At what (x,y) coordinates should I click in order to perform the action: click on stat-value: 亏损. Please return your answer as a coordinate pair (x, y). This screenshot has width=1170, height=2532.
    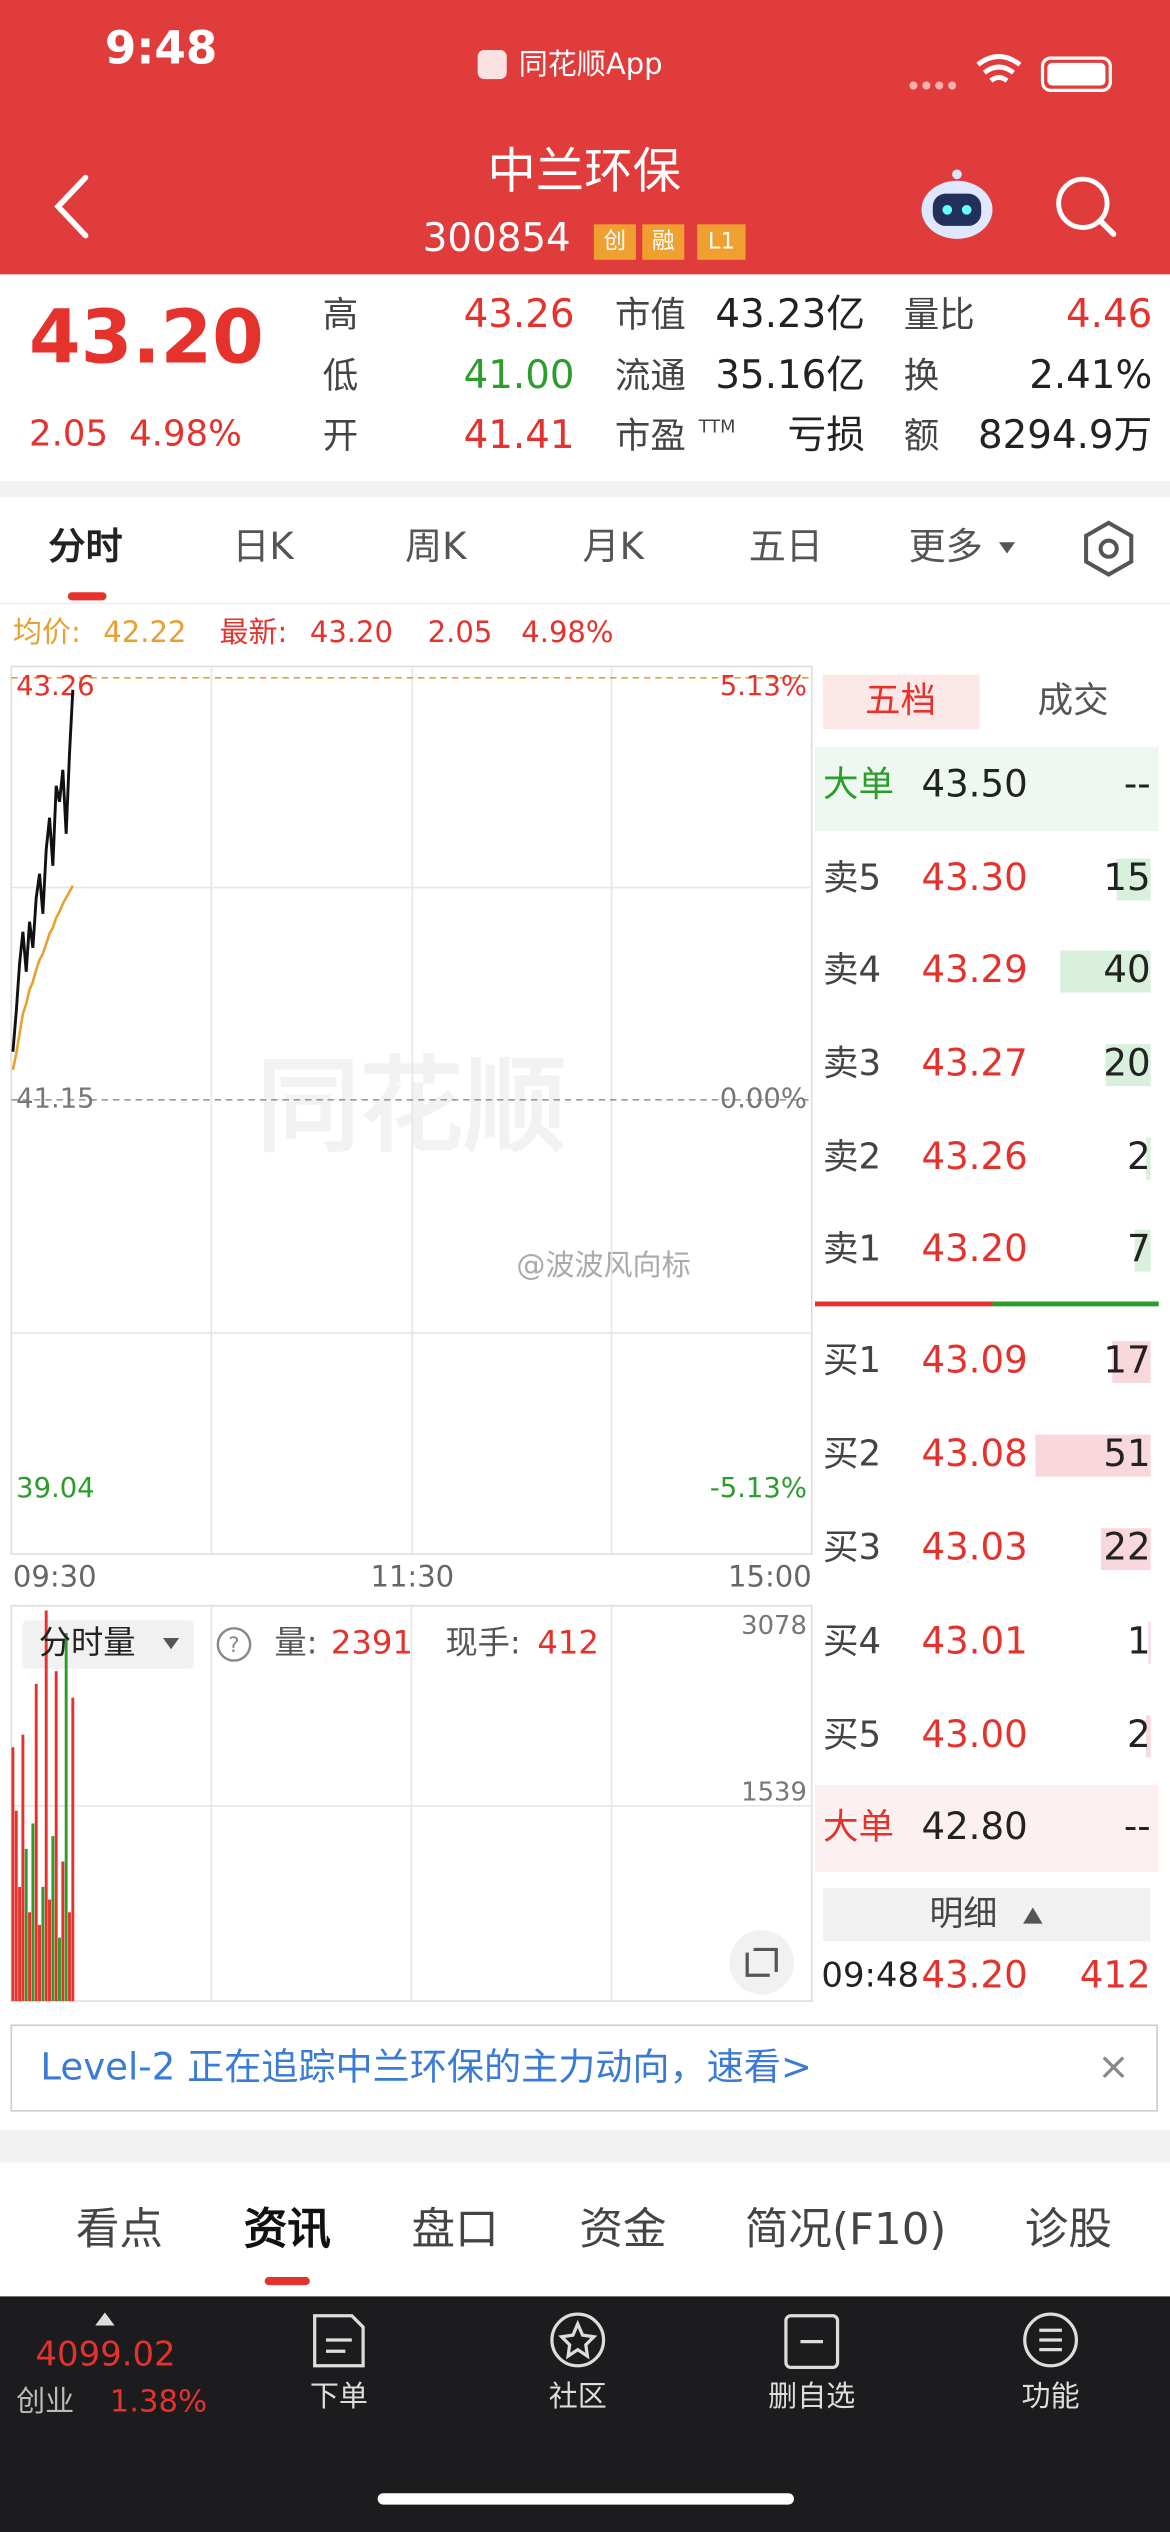
    Looking at the image, I should click on (826, 435).